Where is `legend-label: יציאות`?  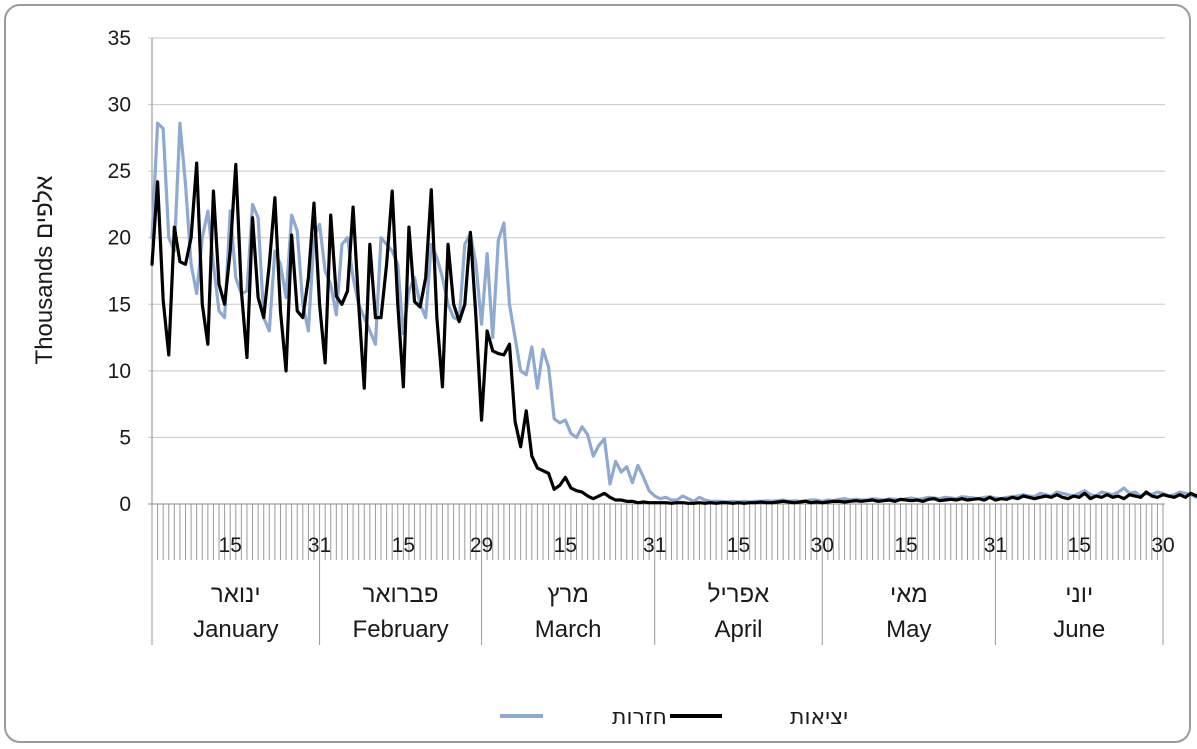
legend-label: יציאות is located at coordinates (819, 717).